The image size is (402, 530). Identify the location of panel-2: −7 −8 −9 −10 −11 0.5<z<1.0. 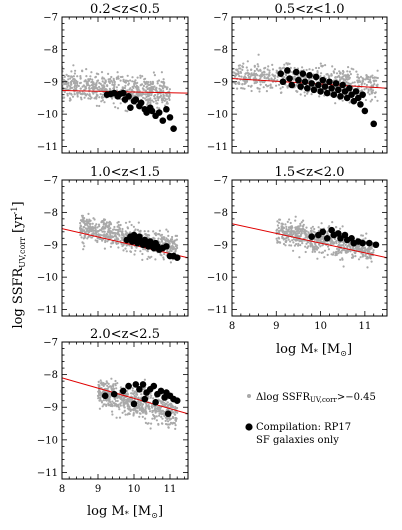
(297, 78).